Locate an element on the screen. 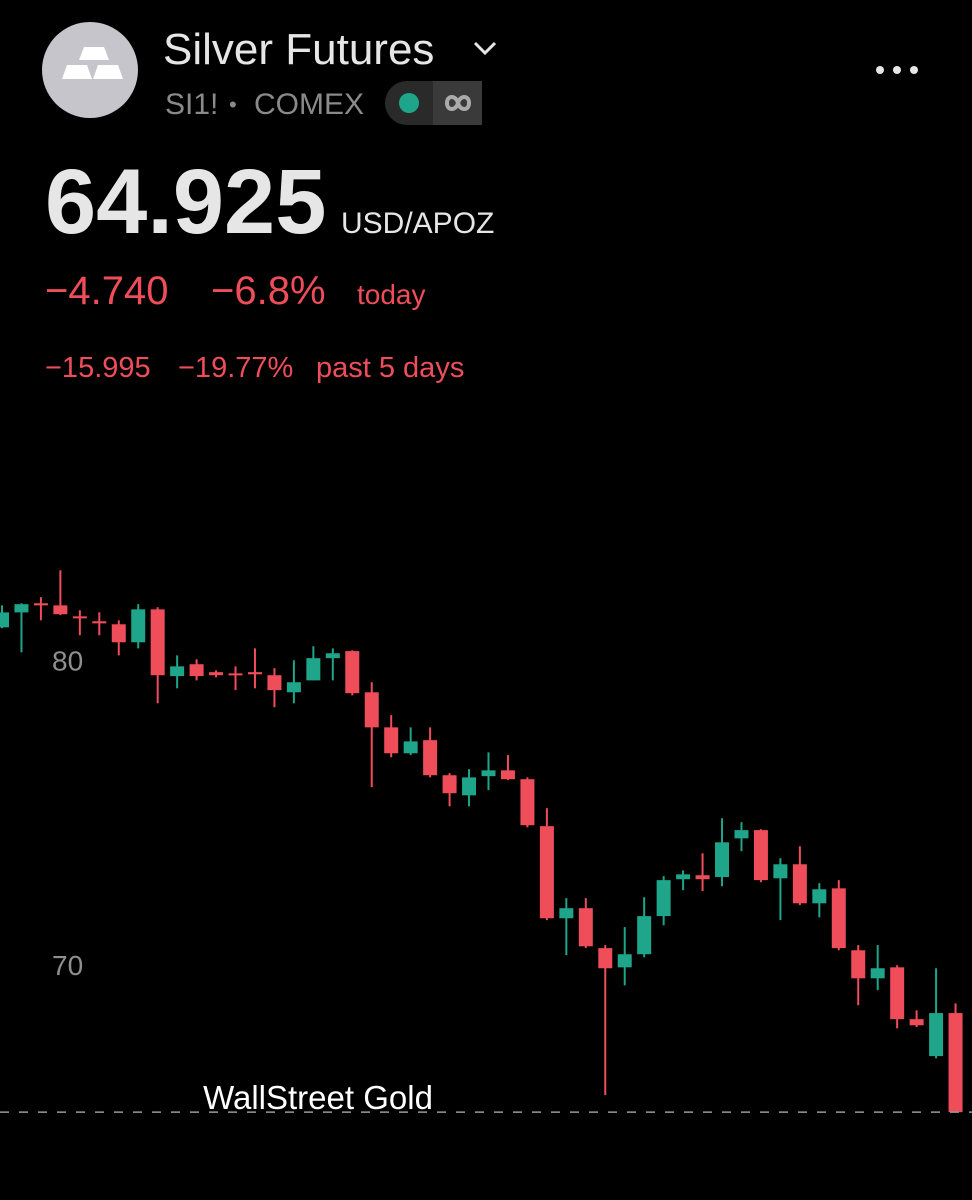  exchange: COMEX is located at coordinates (309, 104).